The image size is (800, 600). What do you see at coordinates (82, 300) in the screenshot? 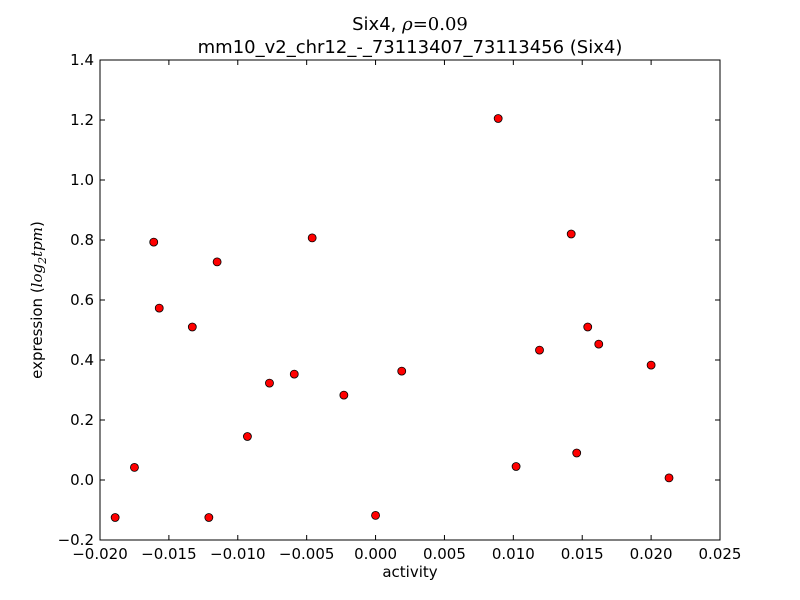
I see `y-tick-label: 0.6` at bounding box center [82, 300].